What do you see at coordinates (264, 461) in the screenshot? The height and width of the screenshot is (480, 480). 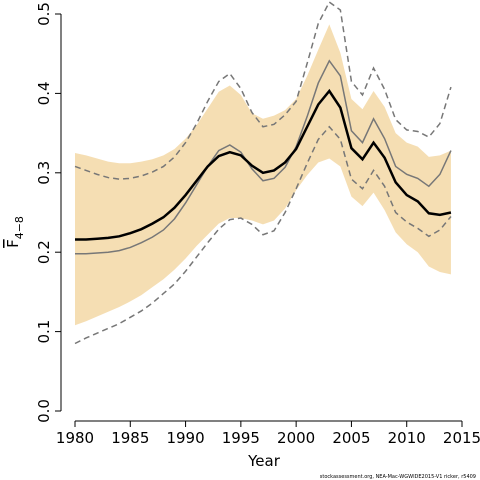 I see `x-axis-label: Year` at bounding box center [264, 461].